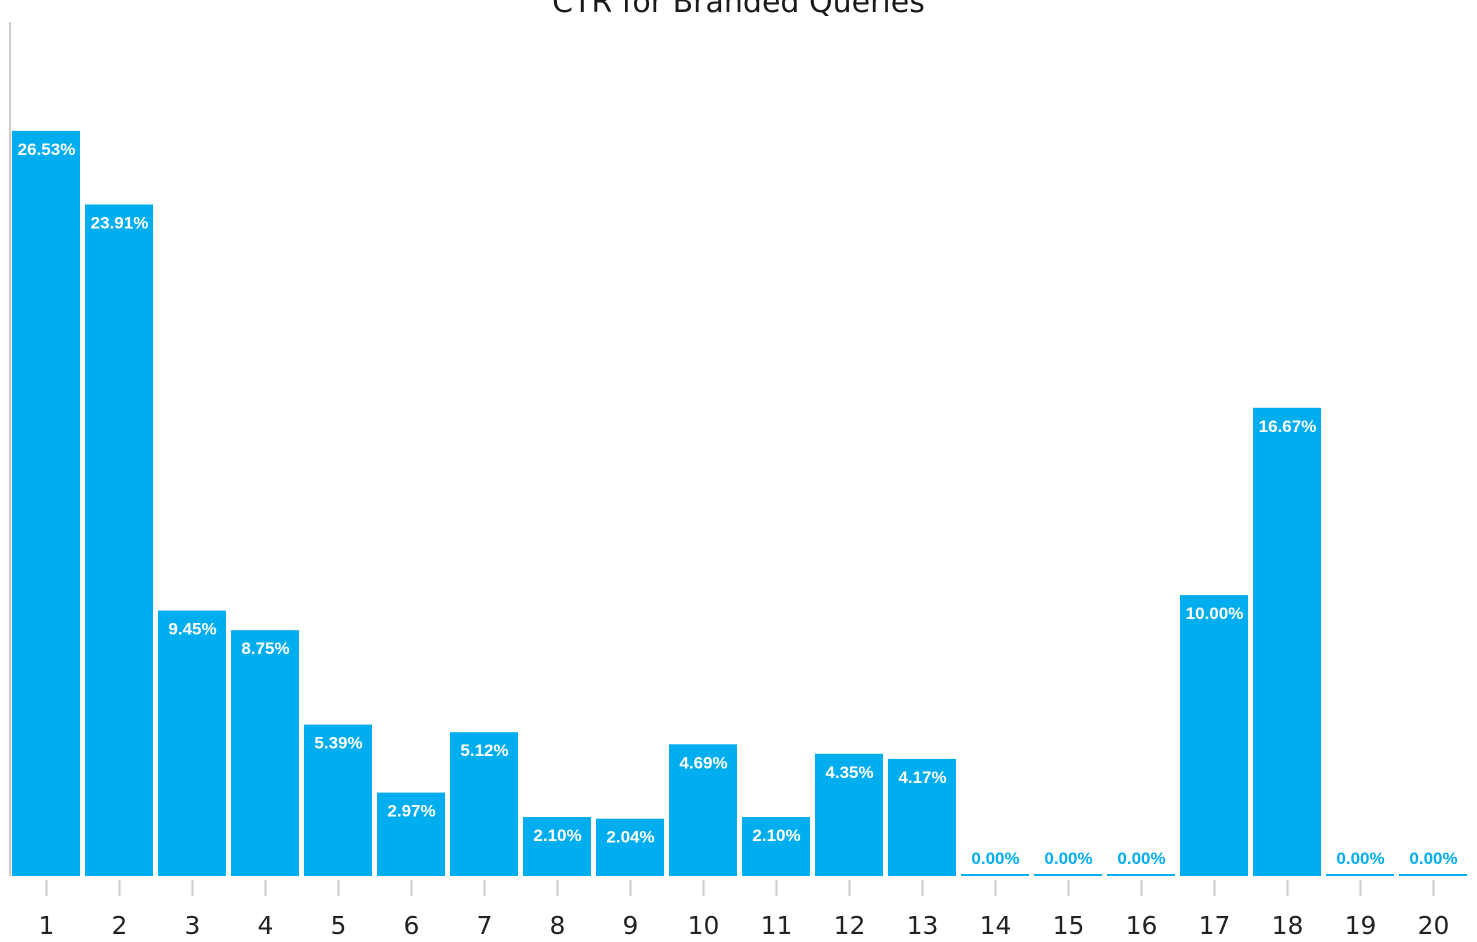  What do you see at coordinates (995, 858) in the screenshot?
I see `data-label-14: 0.00%` at bounding box center [995, 858].